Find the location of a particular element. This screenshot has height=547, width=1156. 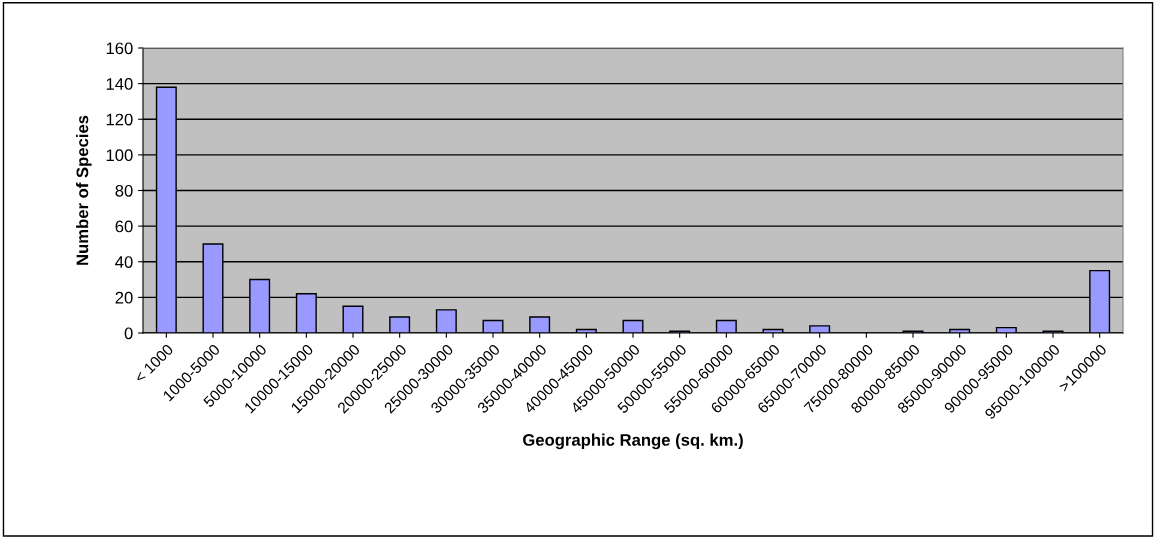

y-tick-label: 140 is located at coordinates (119, 84).